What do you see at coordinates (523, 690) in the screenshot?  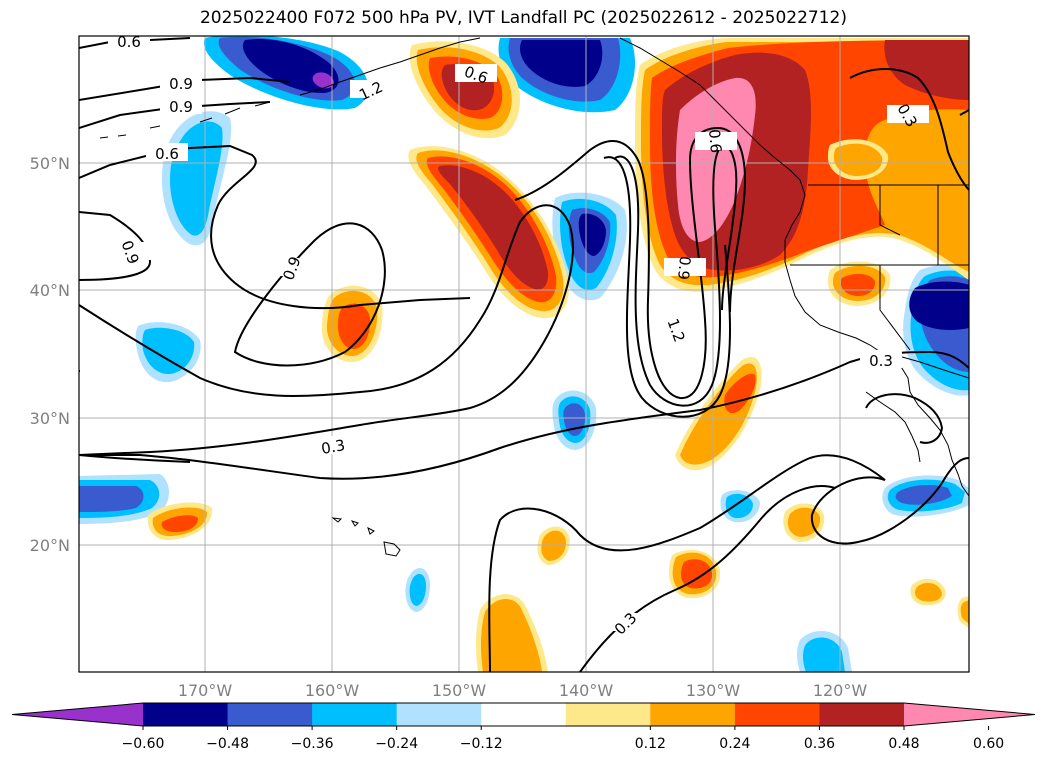 I see `lon-axis-labels: 170°W 160°W 150°W 140°W 130°W 120°W` at bounding box center [523, 690].